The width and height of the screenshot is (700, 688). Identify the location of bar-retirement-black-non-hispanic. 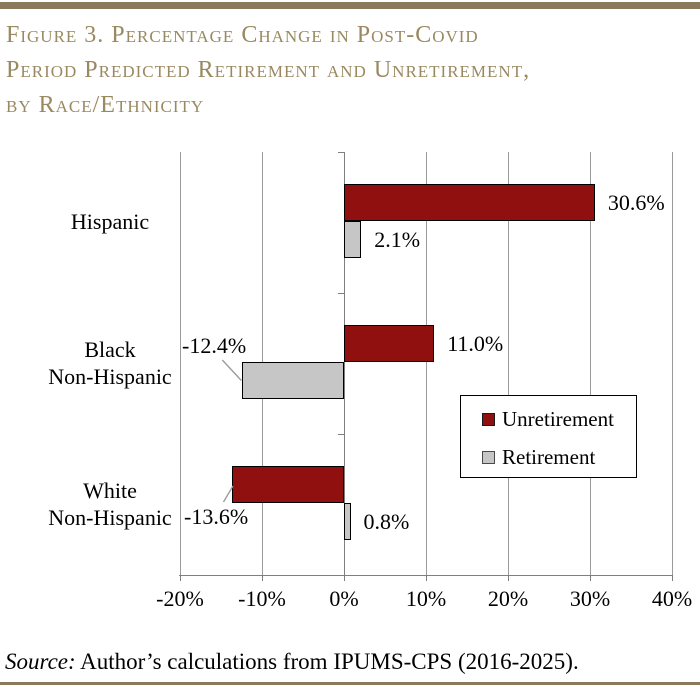
(293, 380).